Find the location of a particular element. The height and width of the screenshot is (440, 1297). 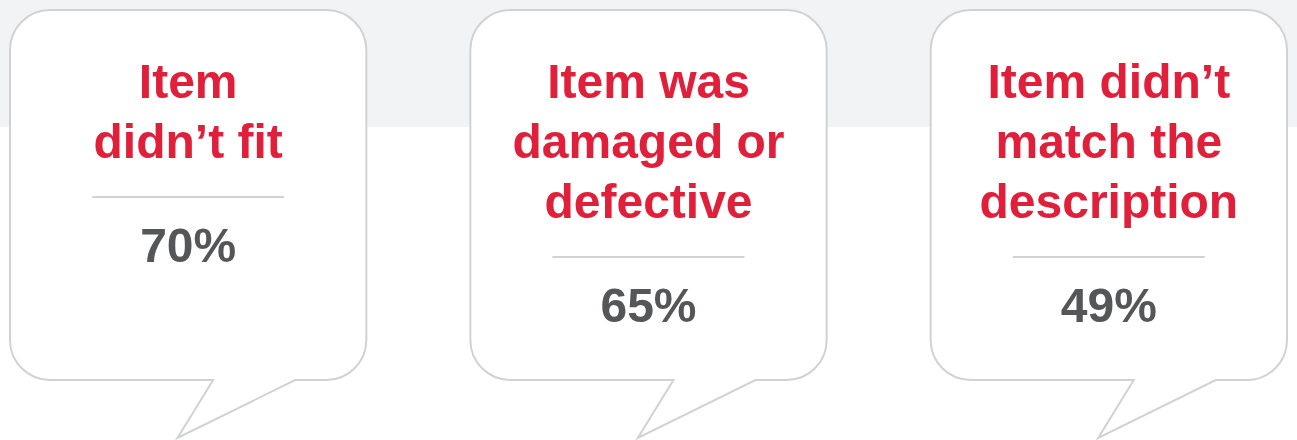

data-label: 65% is located at coordinates (648, 306).